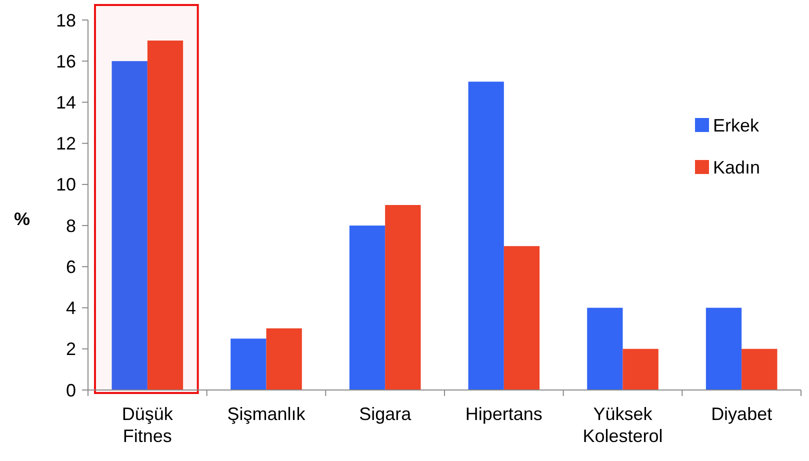 The height and width of the screenshot is (461, 809). Describe the element at coordinates (22, 219) in the screenshot. I see `y-axis-title: %` at that location.